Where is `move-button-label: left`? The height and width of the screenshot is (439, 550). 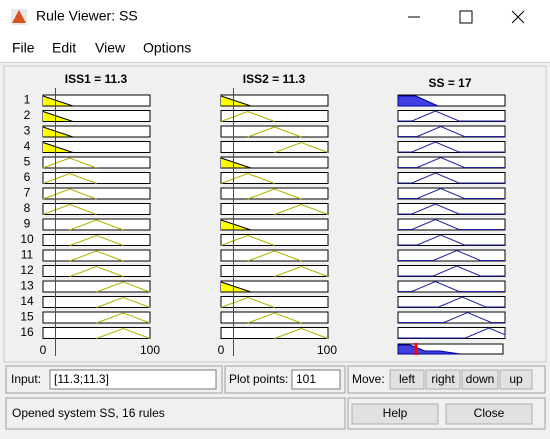
move-button-label: left is located at coordinates (407, 379).